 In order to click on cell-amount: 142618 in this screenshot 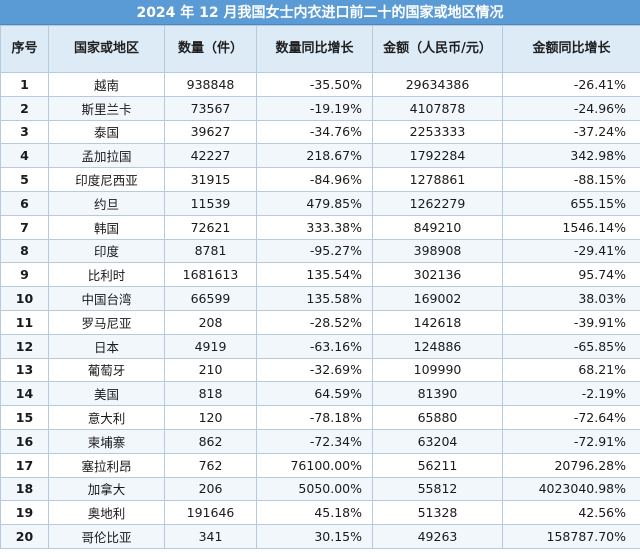, I will do `click(437, 322)`.